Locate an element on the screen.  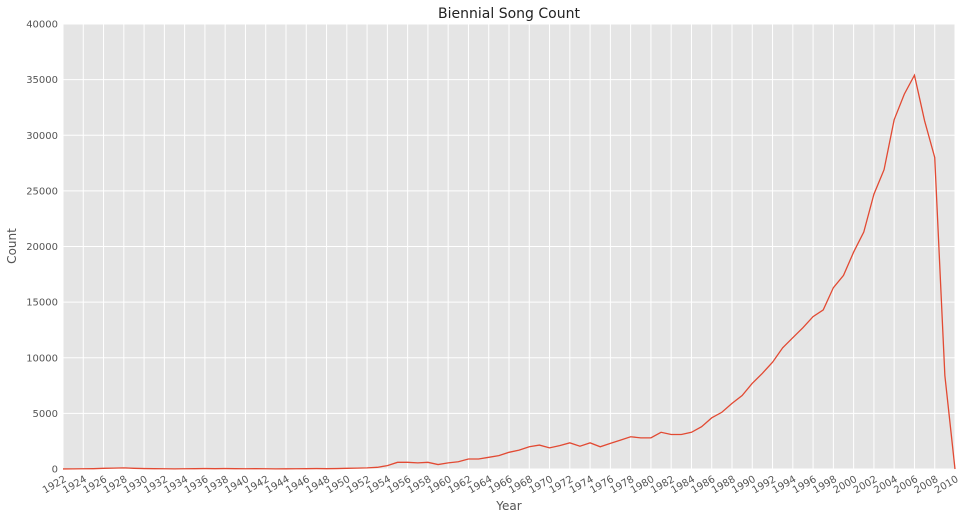
y-tick-label: 5000 is located at coordinates (45, 414).